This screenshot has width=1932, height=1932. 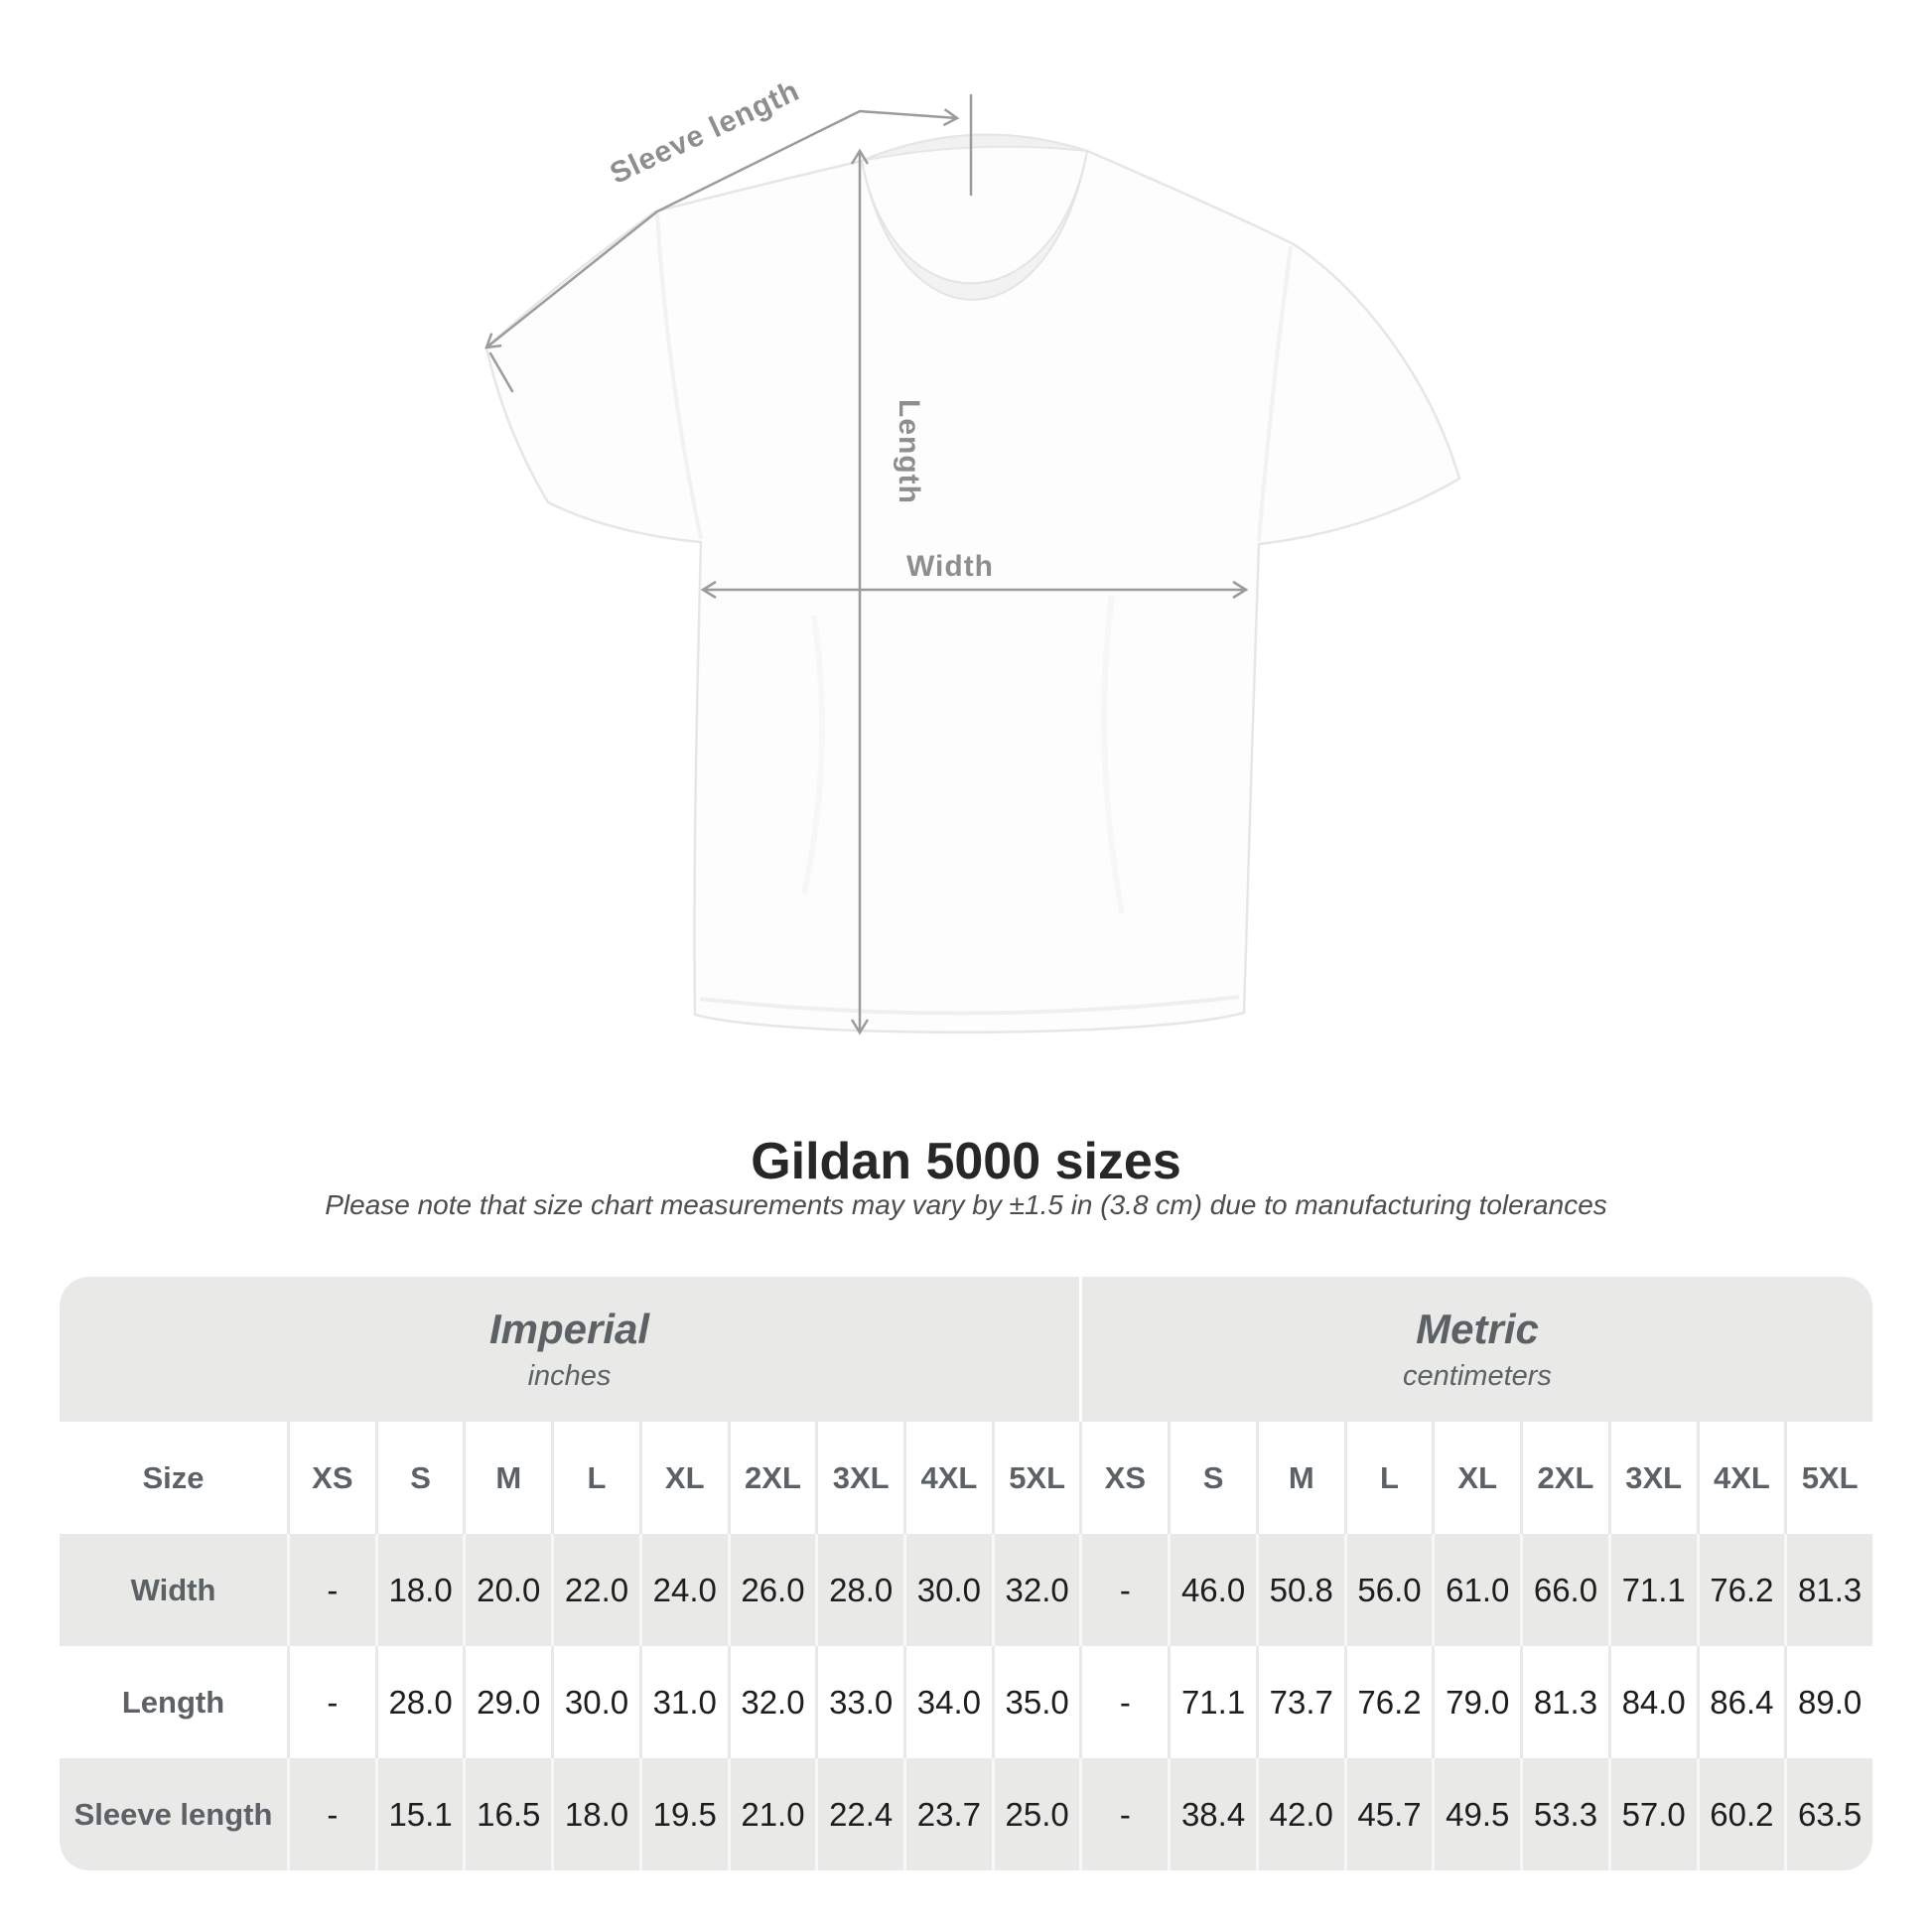 I want to click on measurement-value-cell: 20.0, so click(x=507, y=1590).